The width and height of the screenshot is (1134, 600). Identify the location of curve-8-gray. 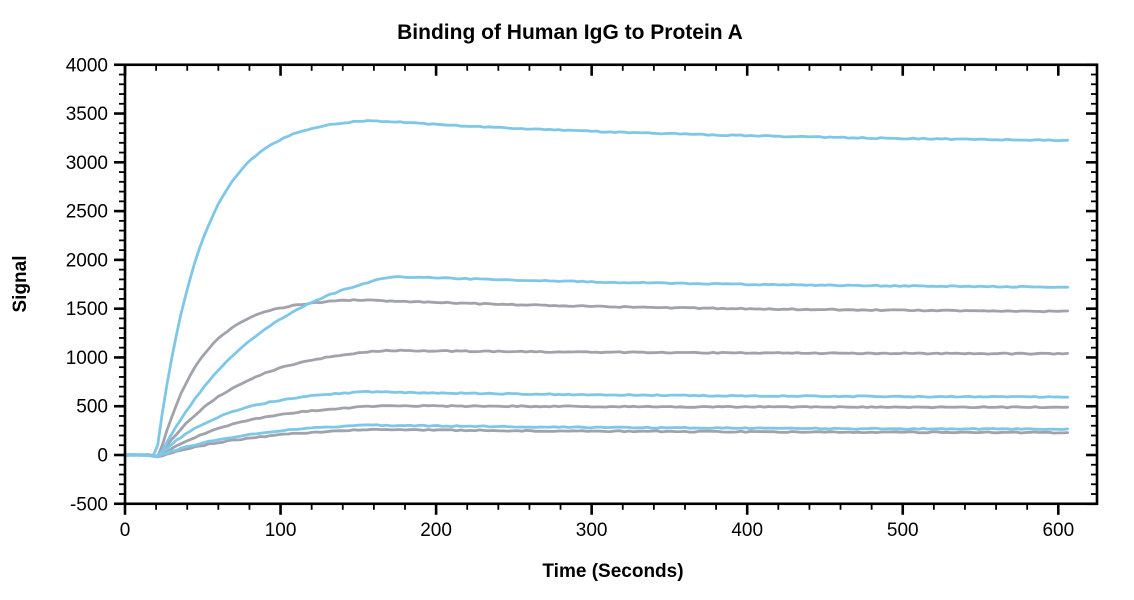
(596, 443).